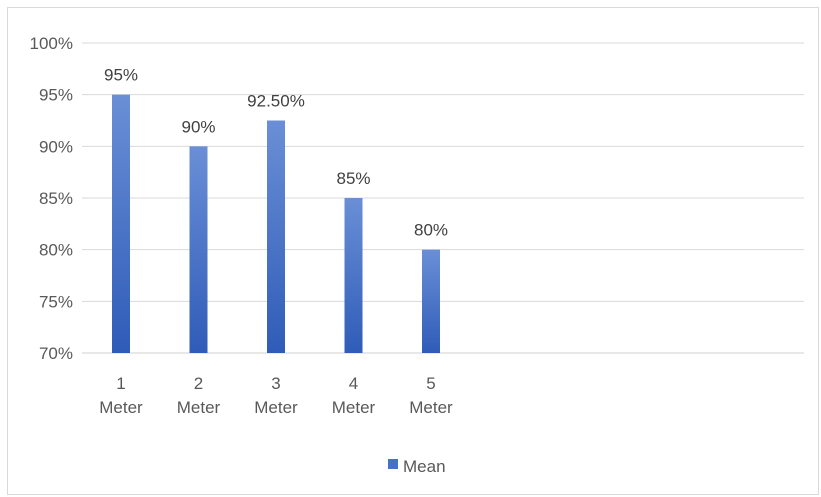 This screenshot has height=497, width=821. What do you see at coordinates (276, 395) in the screenshot?
I see `x-axis-categories: 1 Meter 2 Meter 3 Meter 4 Meter 5 Meter` at bounding box center [276, 395].